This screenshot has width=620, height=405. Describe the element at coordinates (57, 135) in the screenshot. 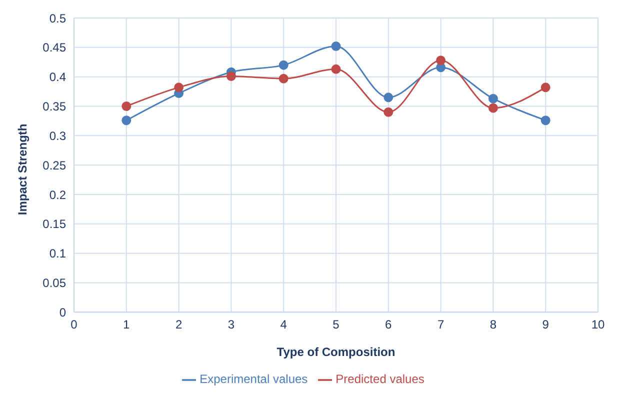

I see `y-tick-label: 0.3` at that location.